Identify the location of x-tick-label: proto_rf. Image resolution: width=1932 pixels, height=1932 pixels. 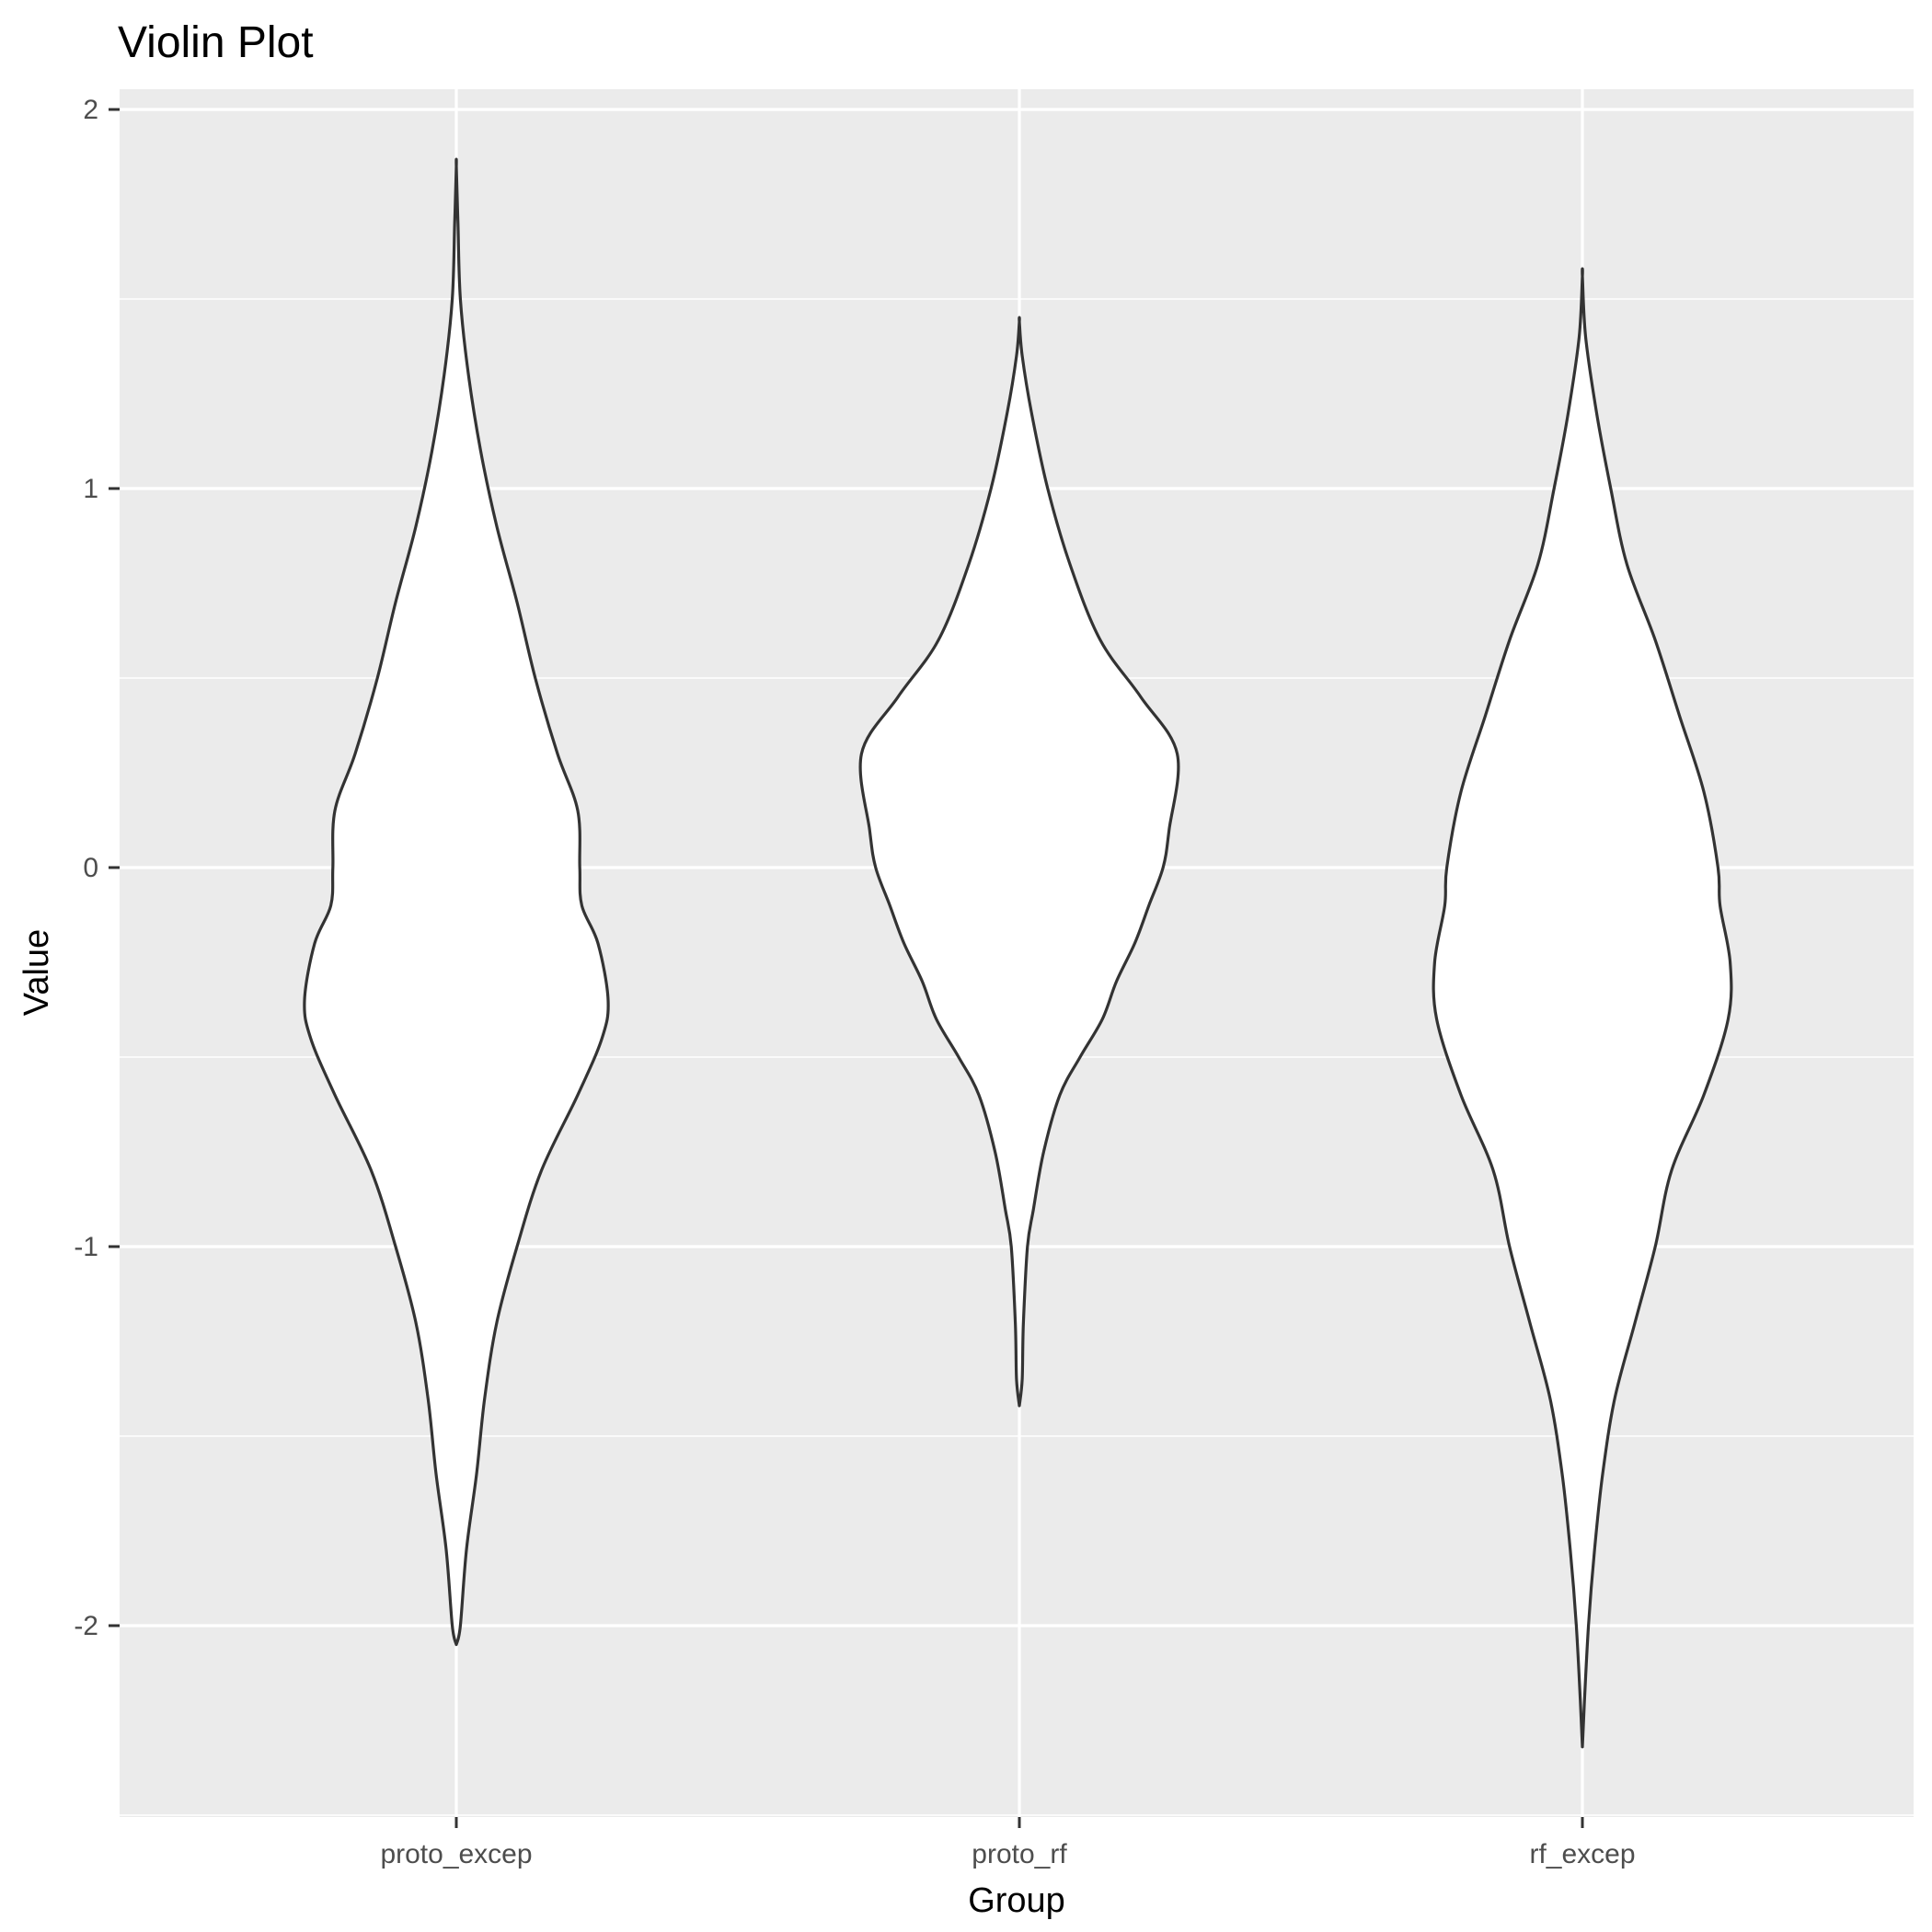
(1020, 1854).